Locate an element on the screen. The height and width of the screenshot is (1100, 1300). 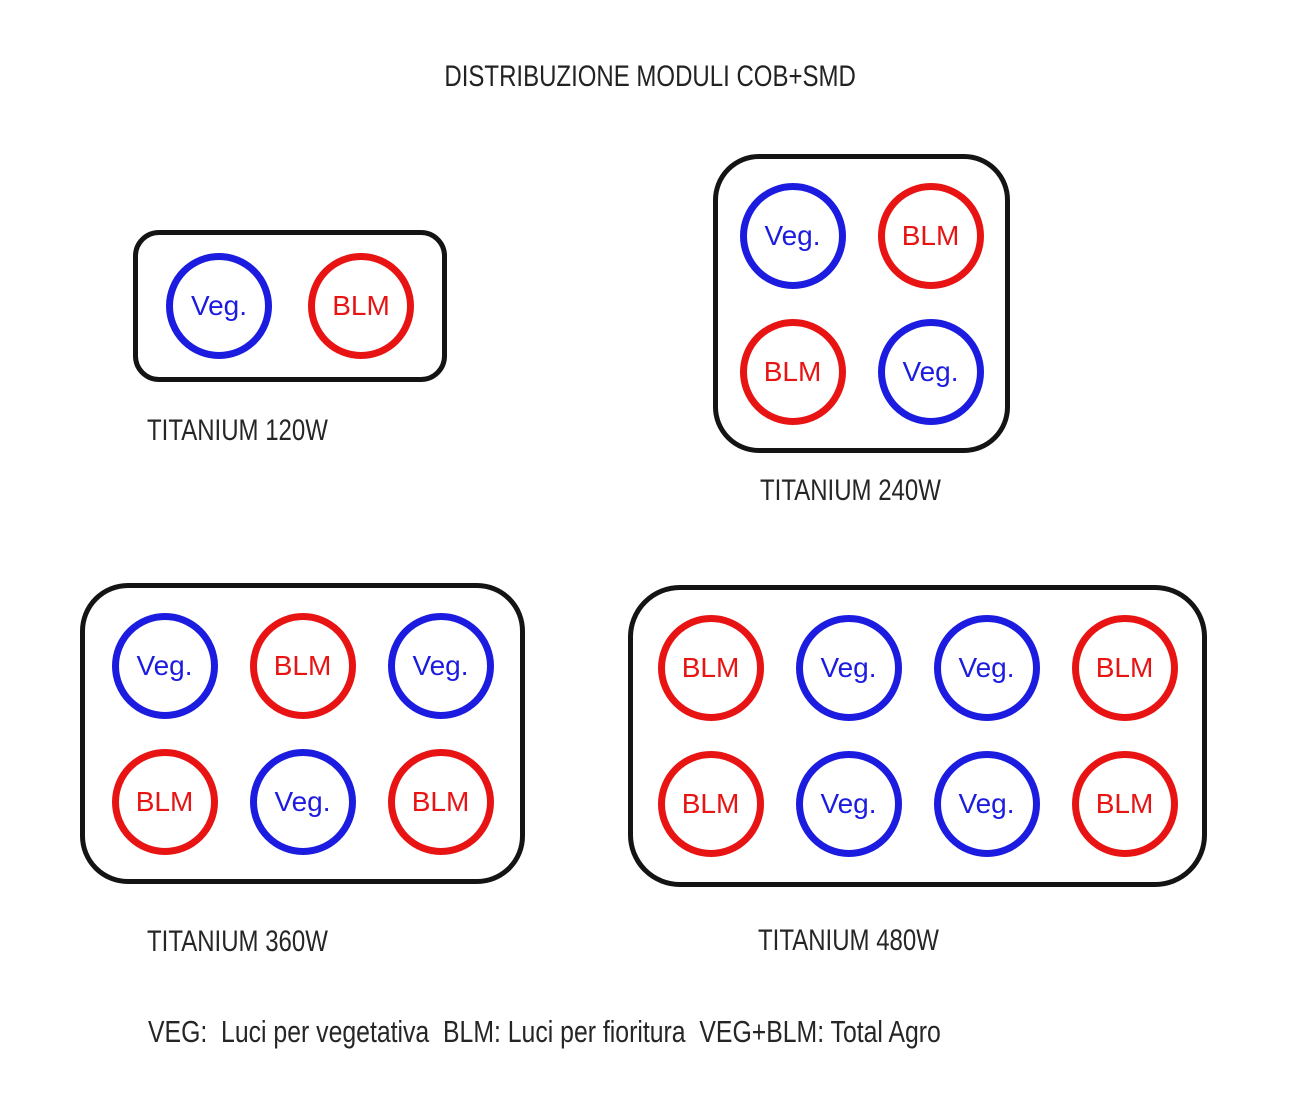
panel-label-titanium-240w: TITANIUM 240W is located at coordinates (873, 491).